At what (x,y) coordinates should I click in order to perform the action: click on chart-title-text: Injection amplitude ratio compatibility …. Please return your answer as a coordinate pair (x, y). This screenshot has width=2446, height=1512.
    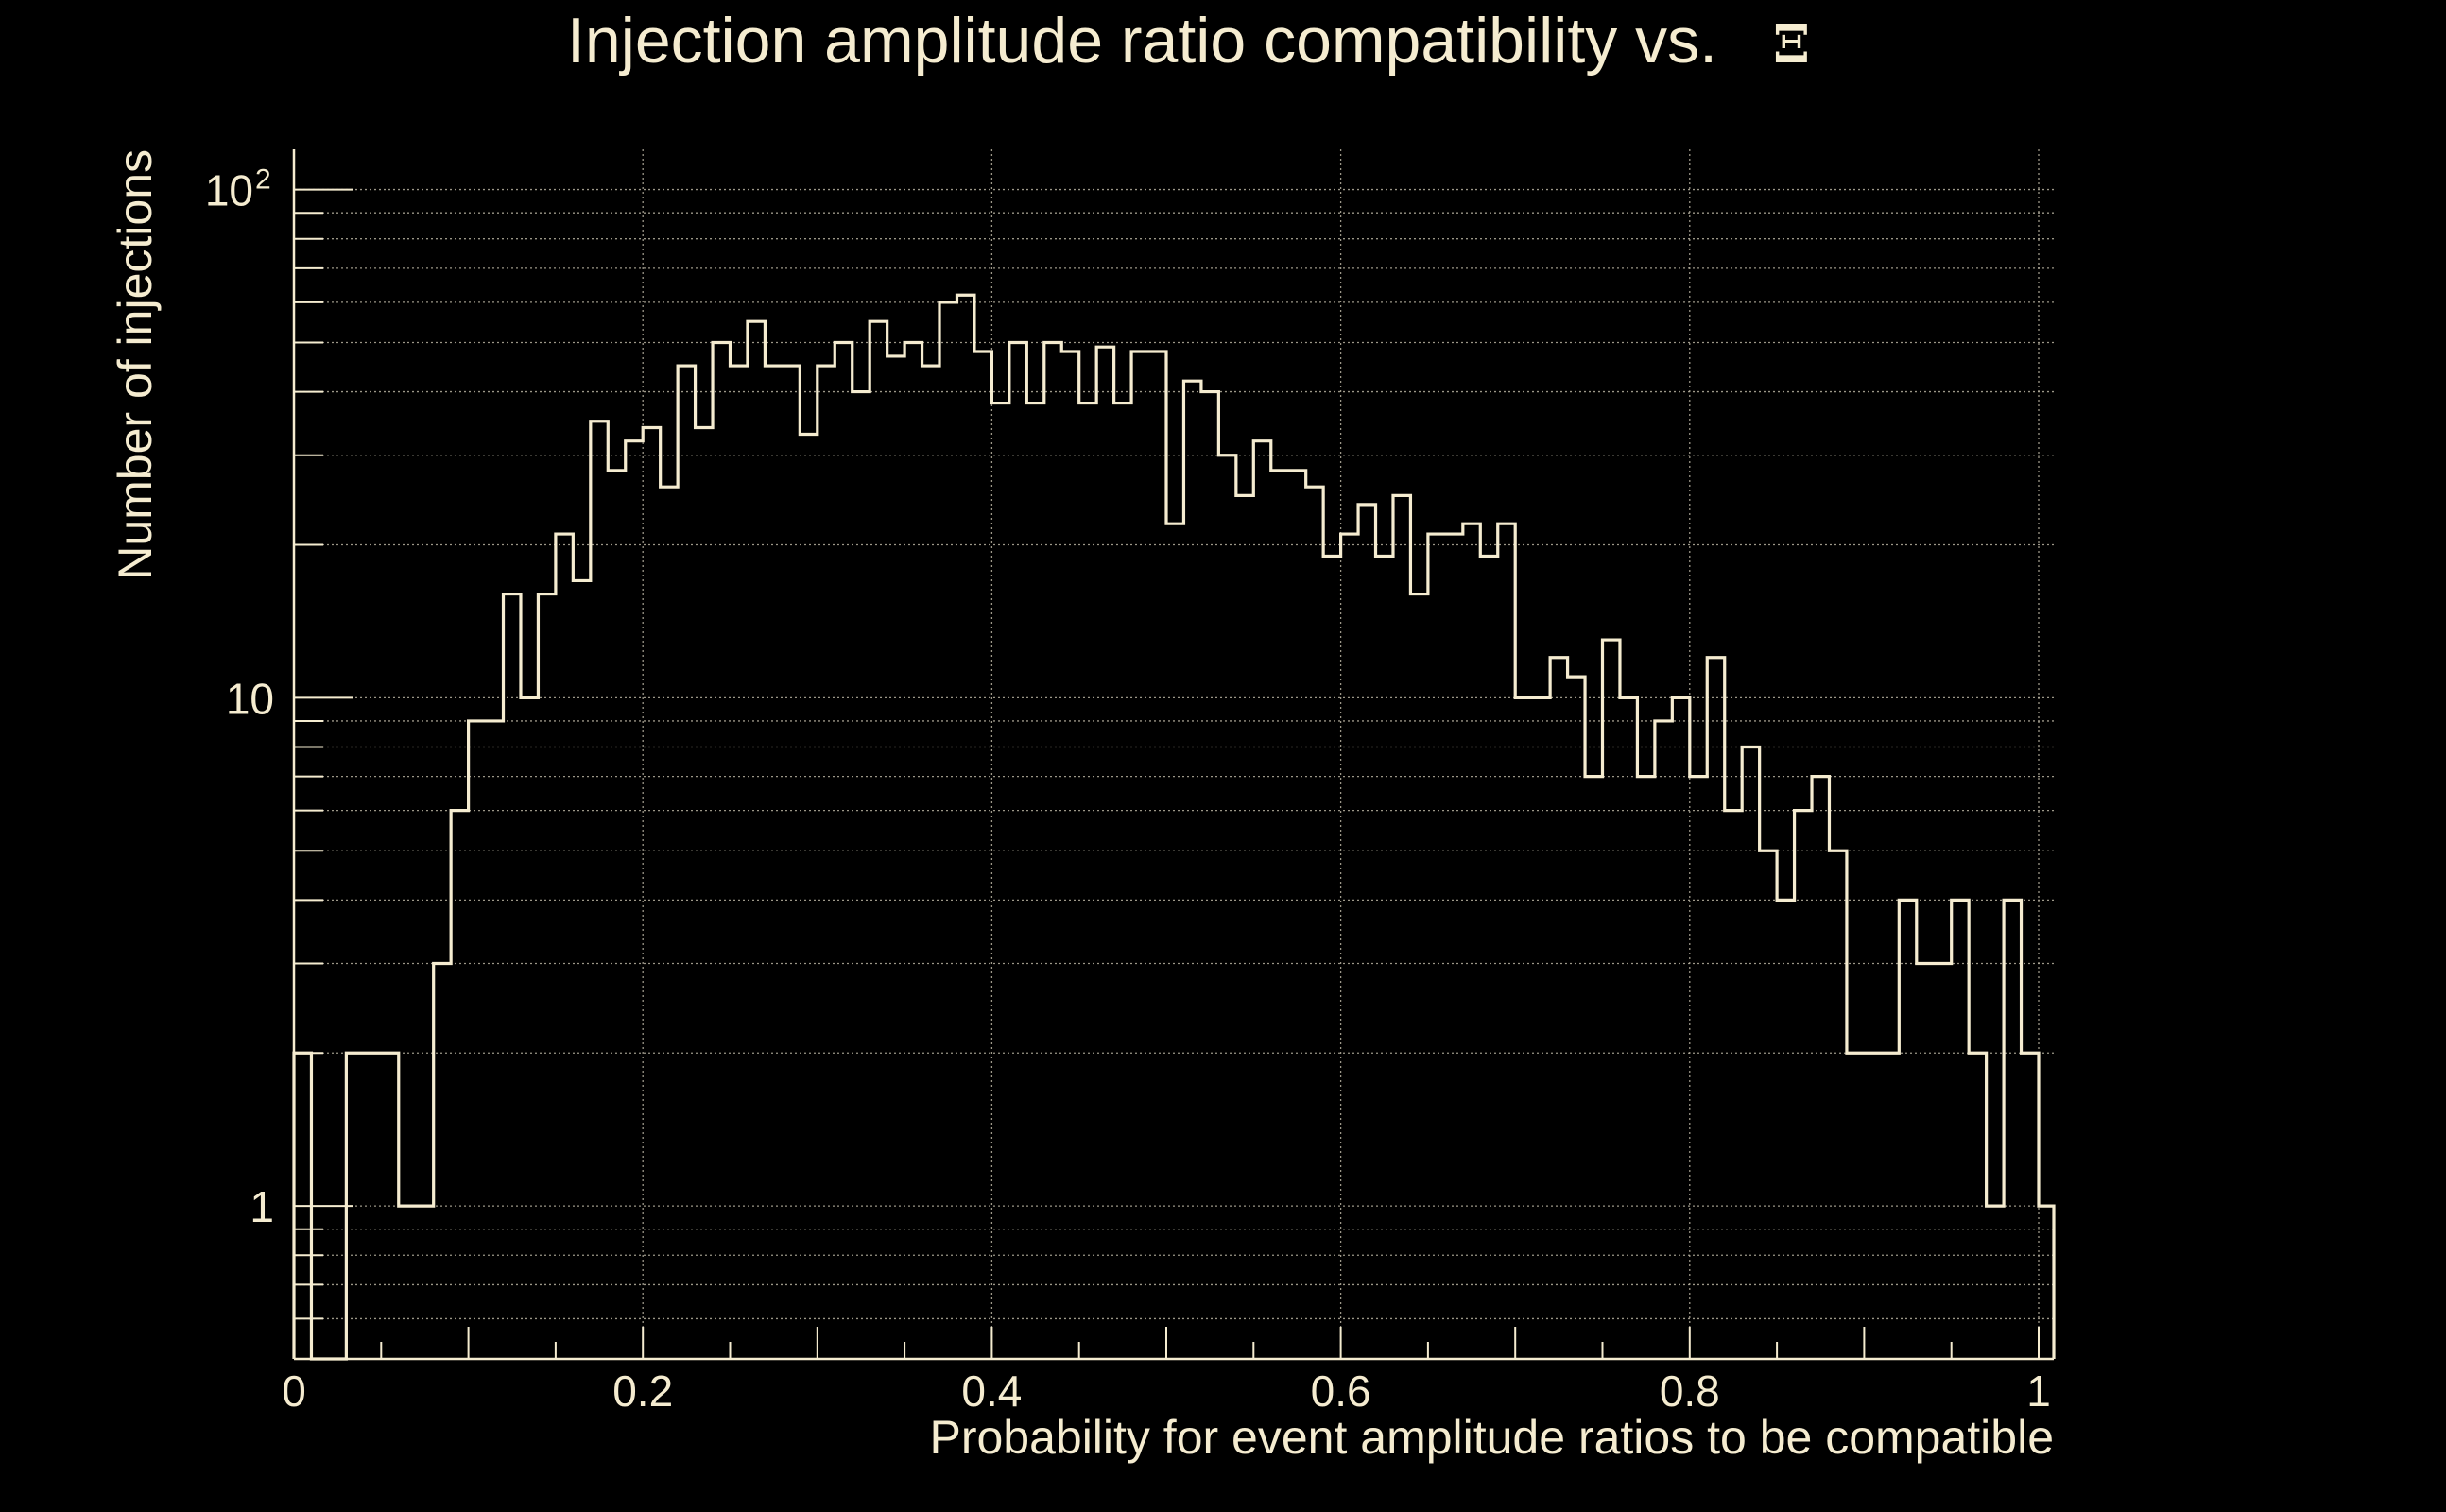
    Looking at the image, I should click on (1142, 41).